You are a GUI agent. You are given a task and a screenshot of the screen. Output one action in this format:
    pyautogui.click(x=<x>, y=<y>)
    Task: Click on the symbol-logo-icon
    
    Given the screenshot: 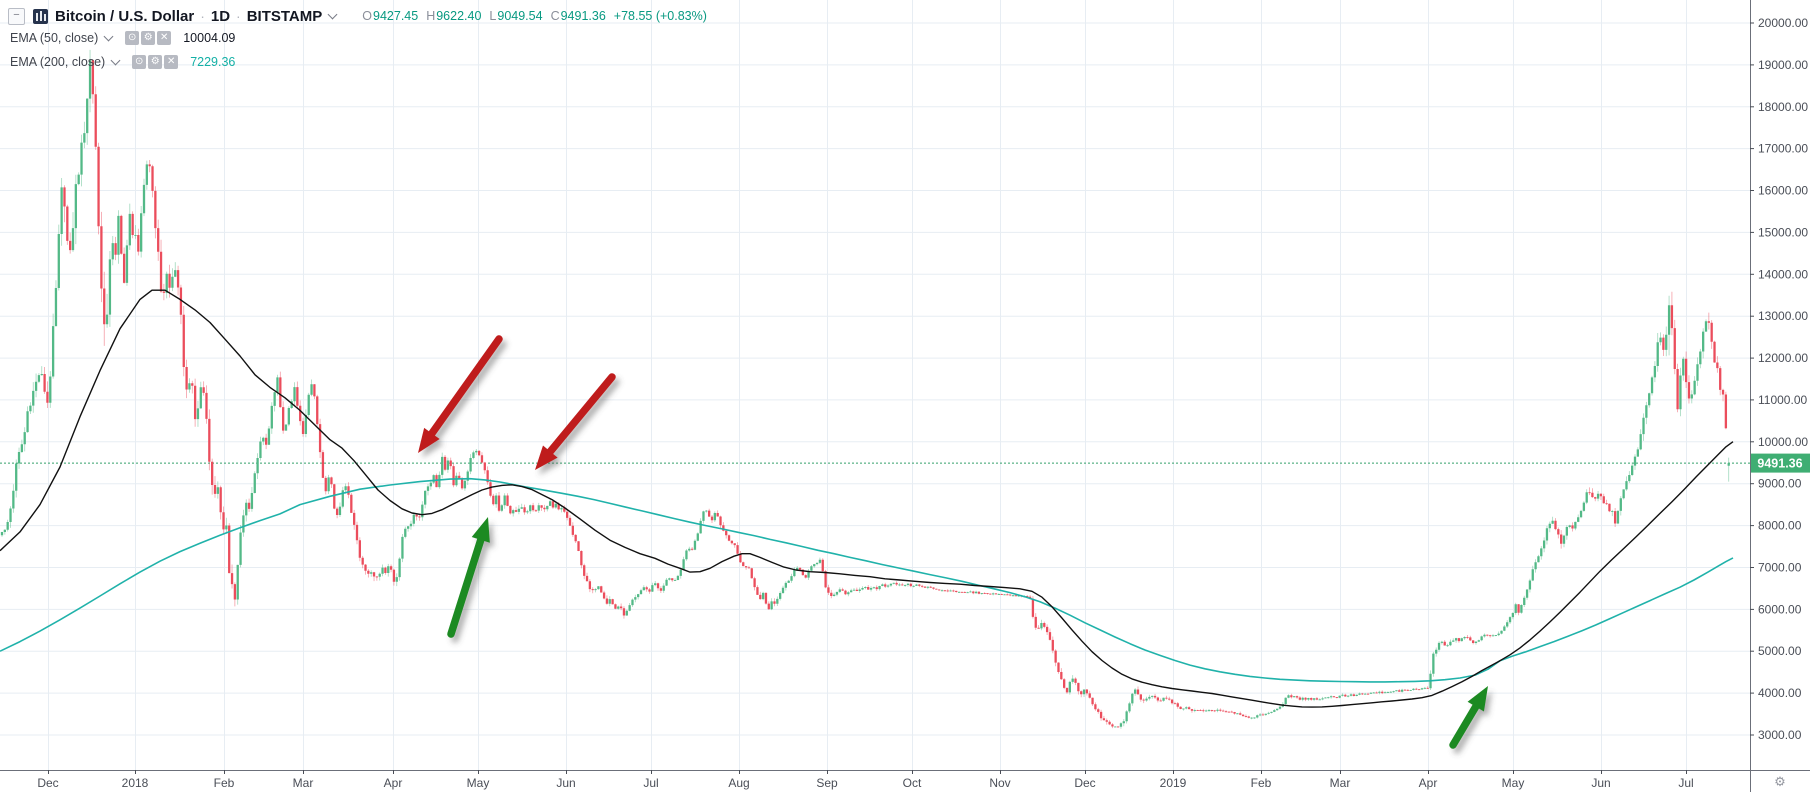 What is the action you would take?
    pyautogui.click(x=40, y=16)
    